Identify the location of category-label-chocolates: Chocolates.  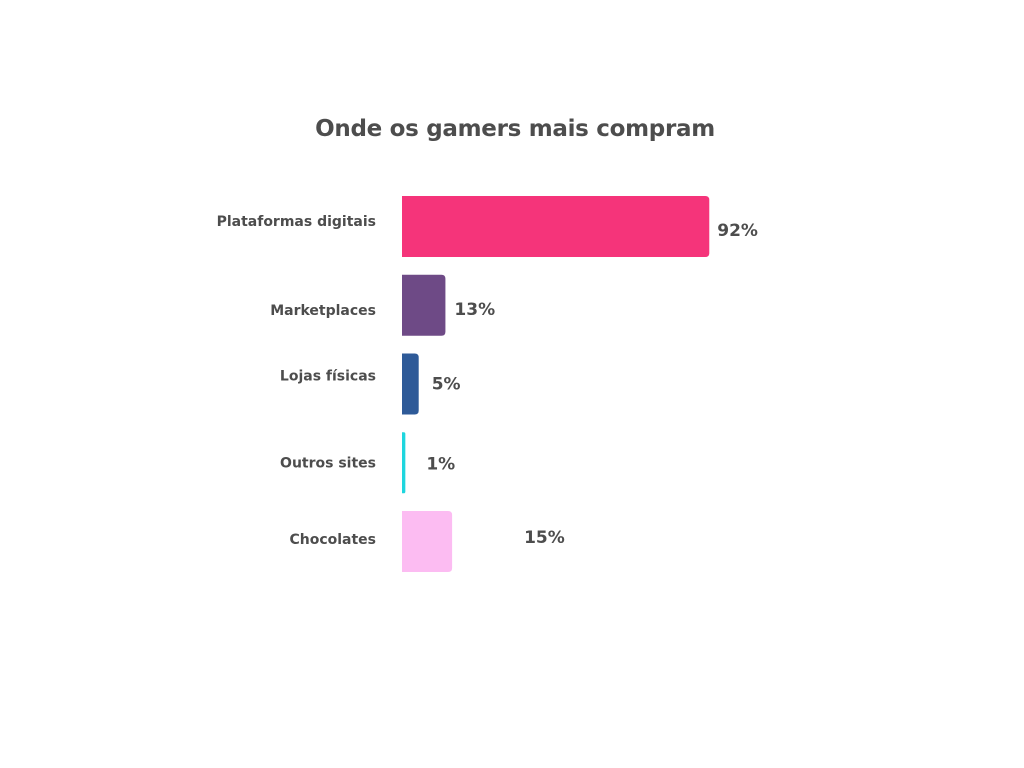
(332, 540).